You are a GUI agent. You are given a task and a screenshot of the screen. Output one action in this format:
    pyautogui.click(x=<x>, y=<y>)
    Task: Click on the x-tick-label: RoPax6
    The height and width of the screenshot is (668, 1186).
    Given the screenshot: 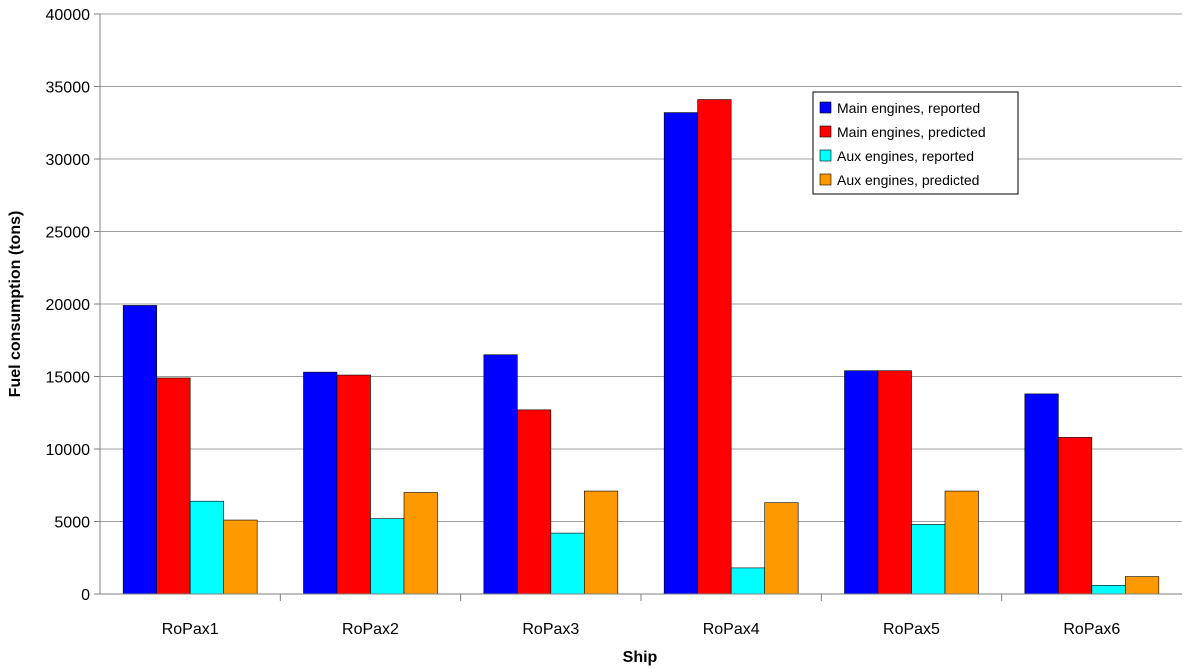 What is the action you would take?
    pyautogui.click(x=1091, y=629)
    